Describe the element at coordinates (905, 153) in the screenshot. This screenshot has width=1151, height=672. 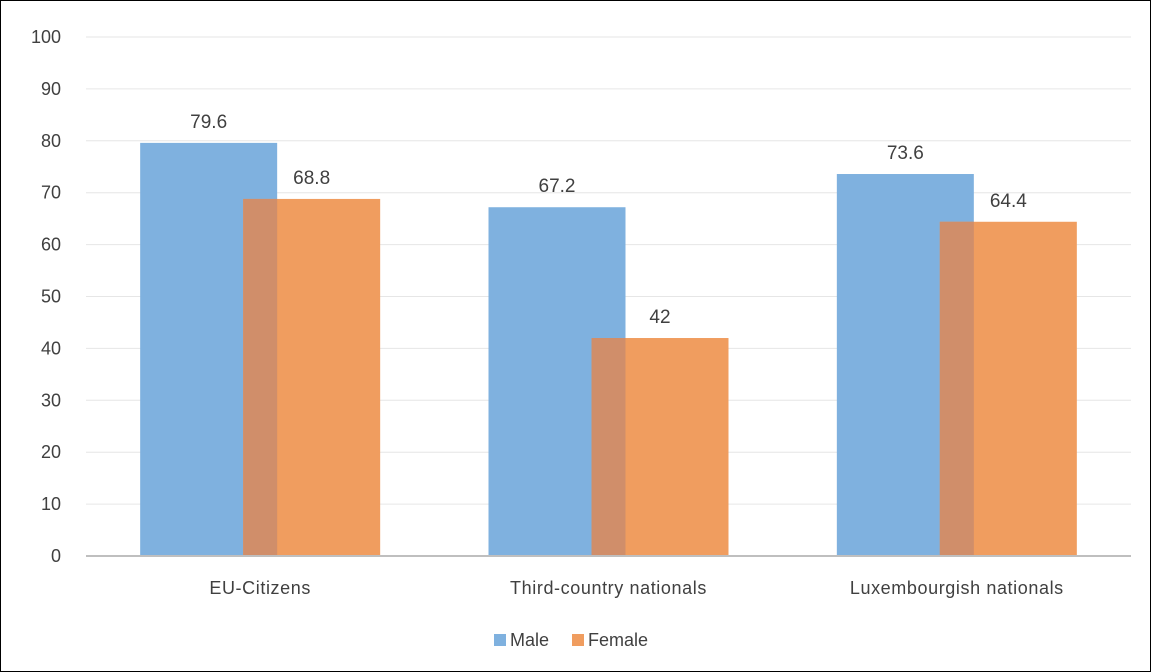
I see `data-label-male: 73.6` at that location.